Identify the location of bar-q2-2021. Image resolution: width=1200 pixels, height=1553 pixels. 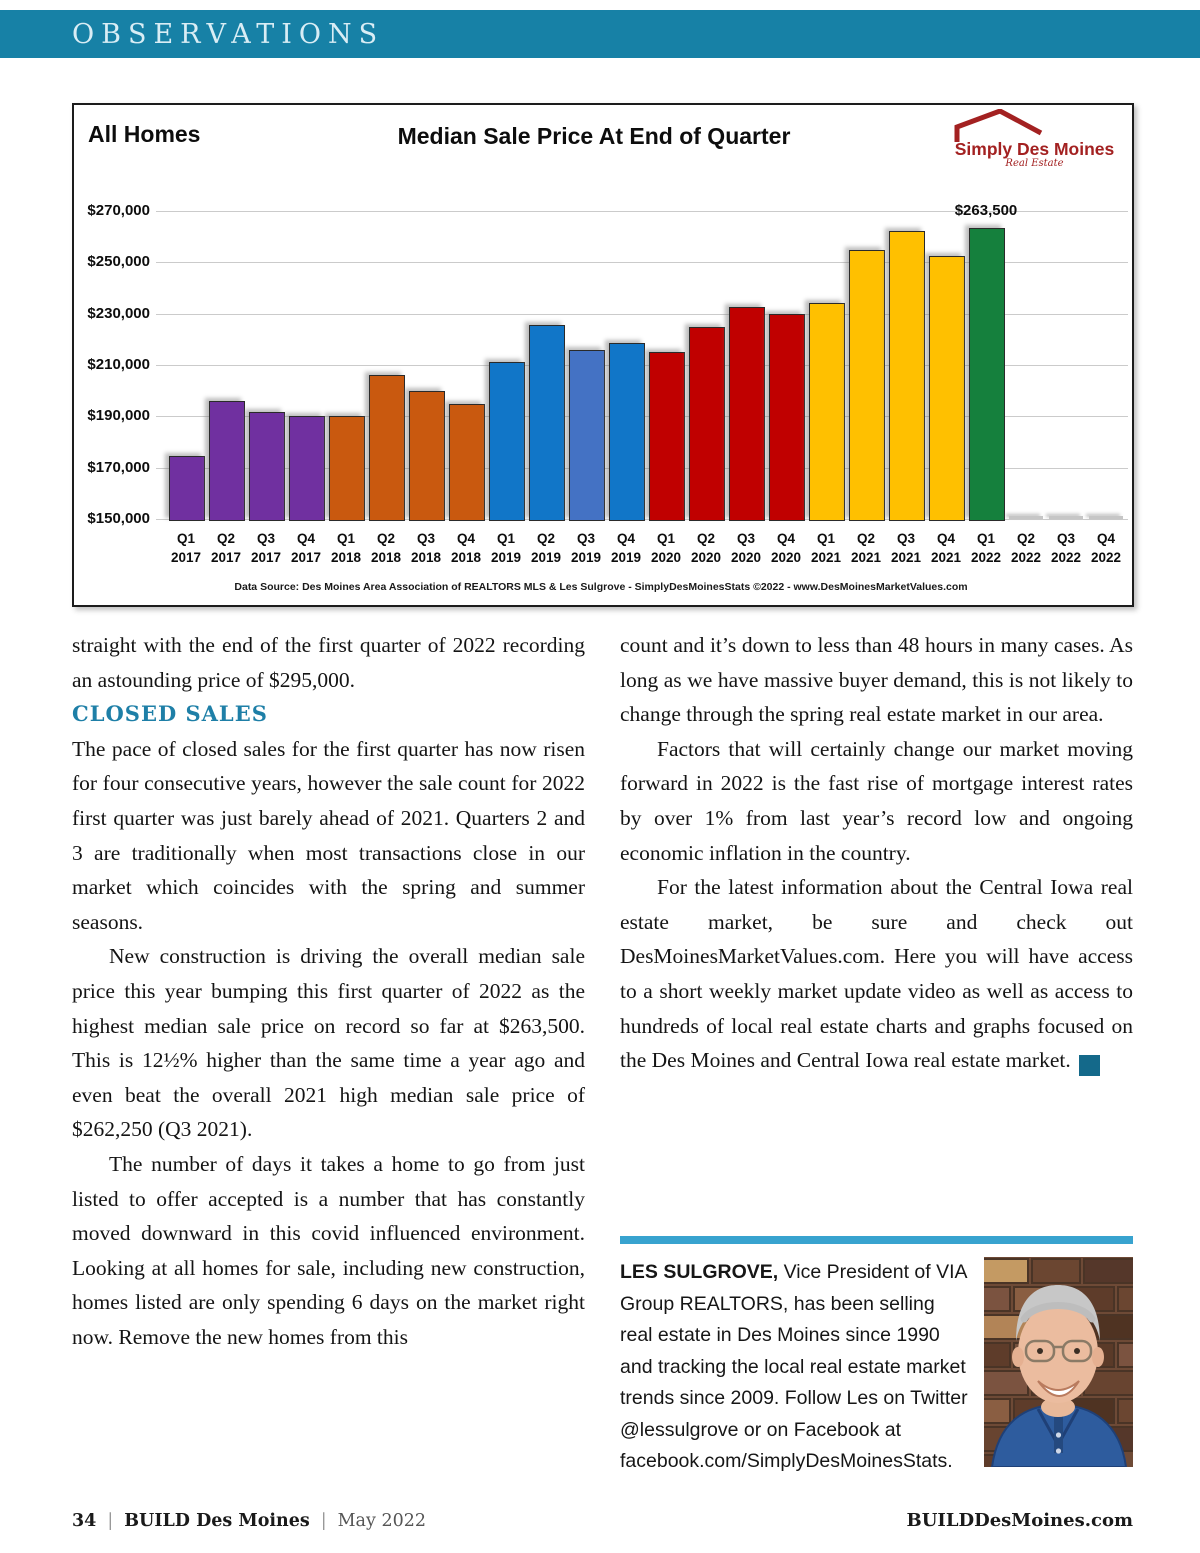
(867, 385).